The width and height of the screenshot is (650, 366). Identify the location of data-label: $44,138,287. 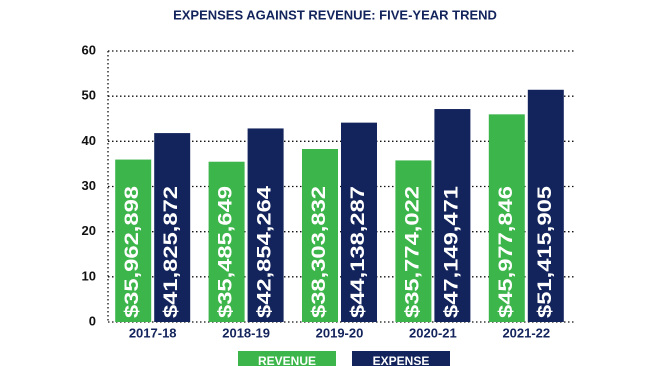
(358, 252).